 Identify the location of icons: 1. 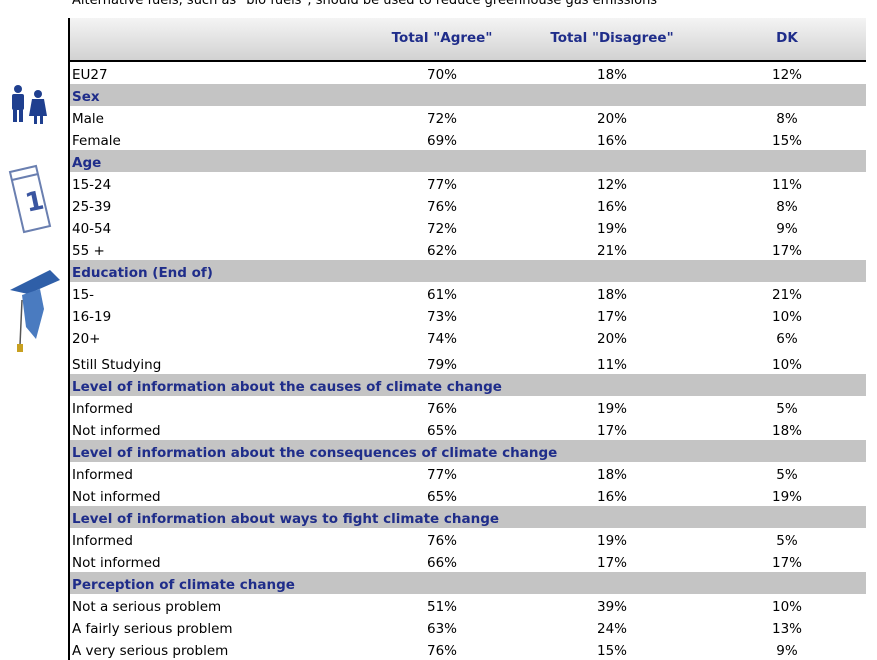
(34, 218).